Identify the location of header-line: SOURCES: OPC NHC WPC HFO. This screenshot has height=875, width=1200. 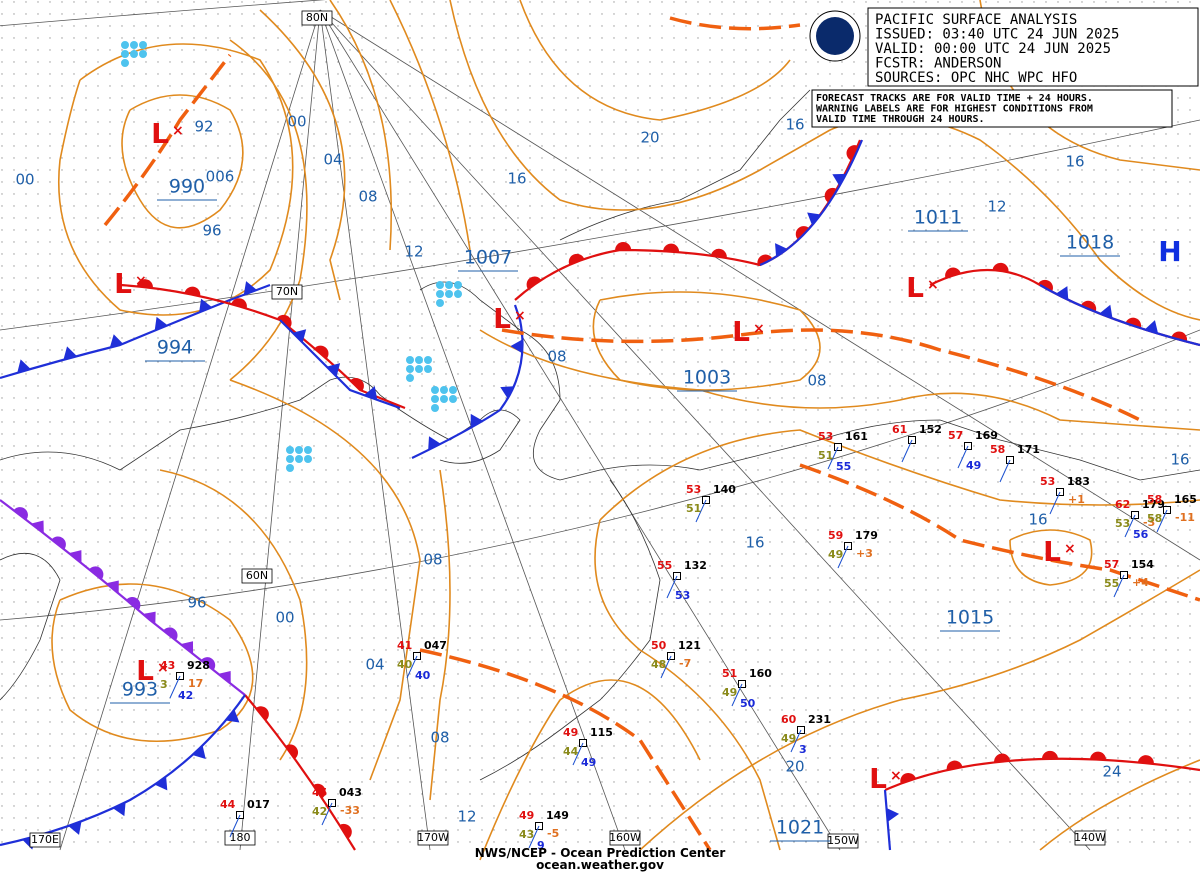
(976, 78).